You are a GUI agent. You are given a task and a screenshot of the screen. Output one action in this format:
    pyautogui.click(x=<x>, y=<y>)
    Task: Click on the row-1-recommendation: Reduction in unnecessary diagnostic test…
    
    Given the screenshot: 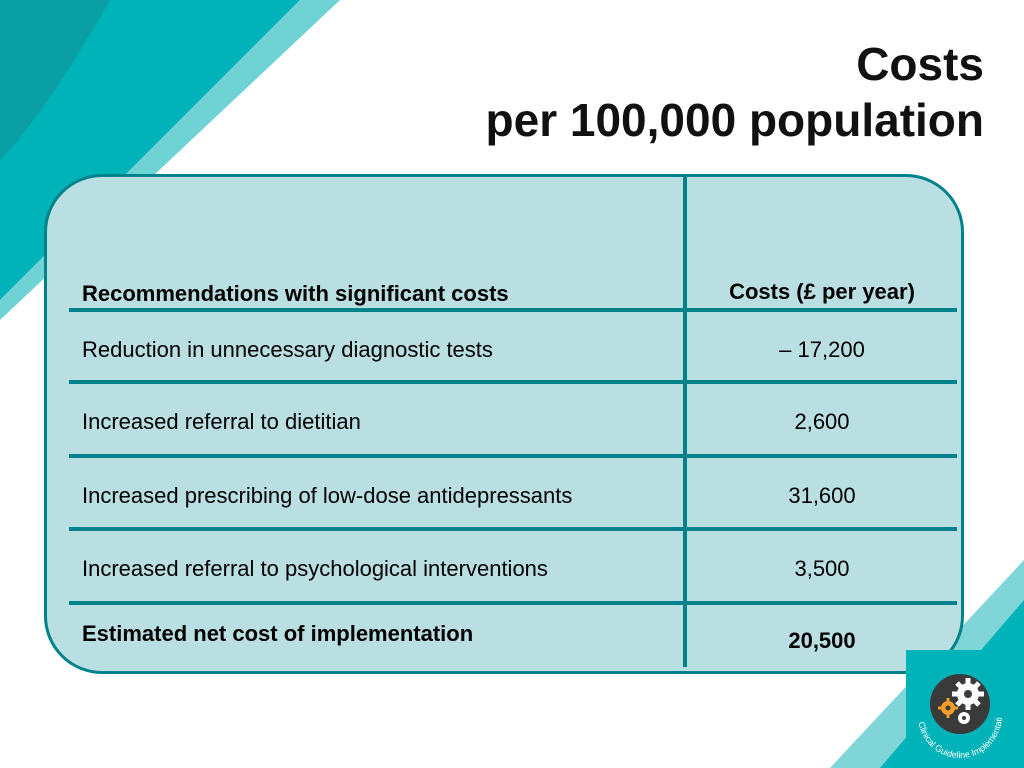 What is the action you would take?
    pyautogui.click(x=287, y=349)
    